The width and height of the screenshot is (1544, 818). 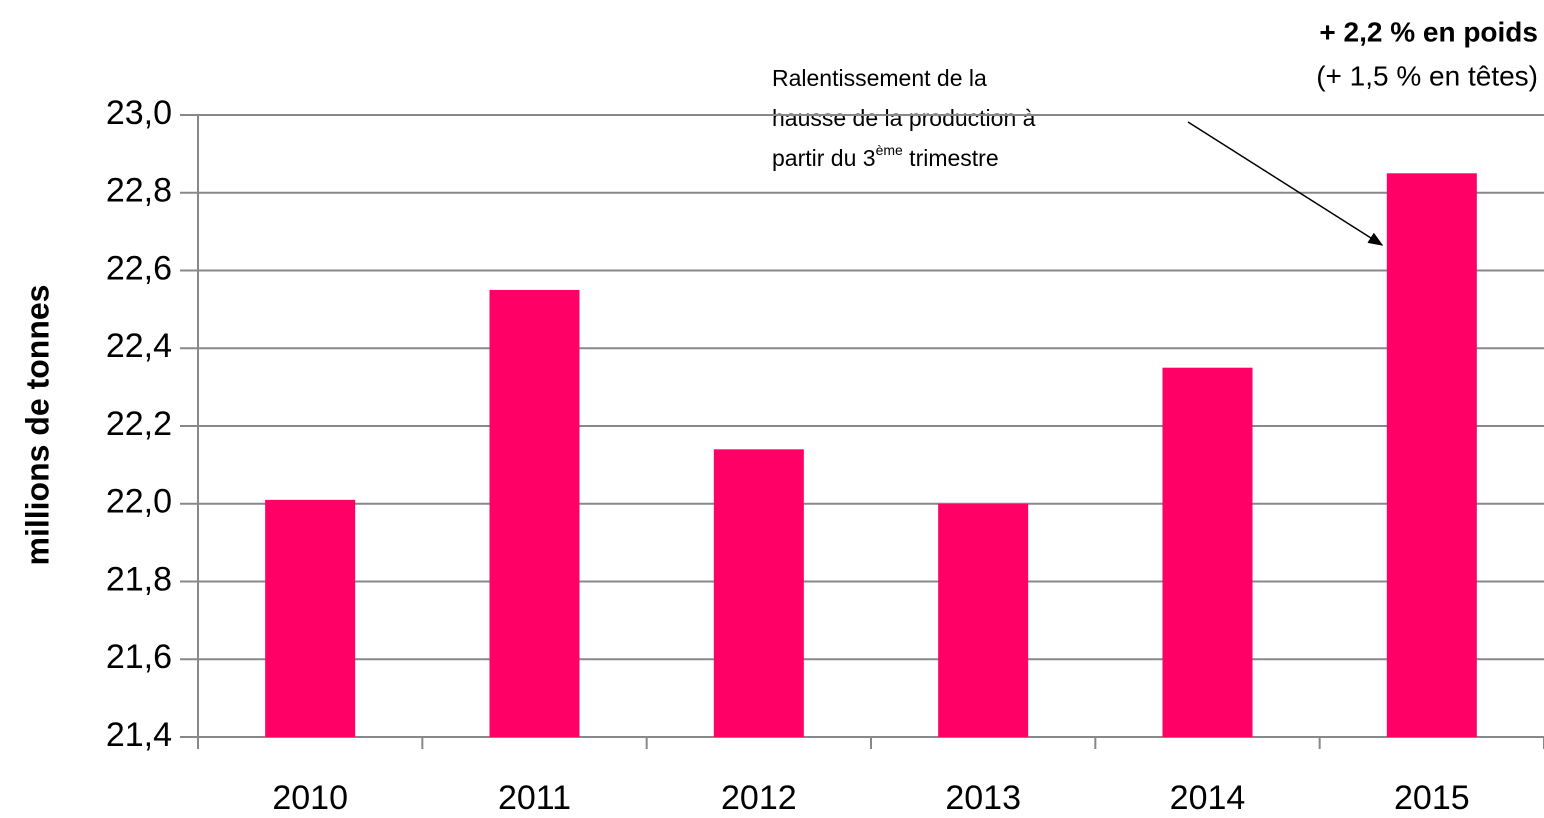 I want to click on x-tick-label: 2014, so click(x=1208, y=798).